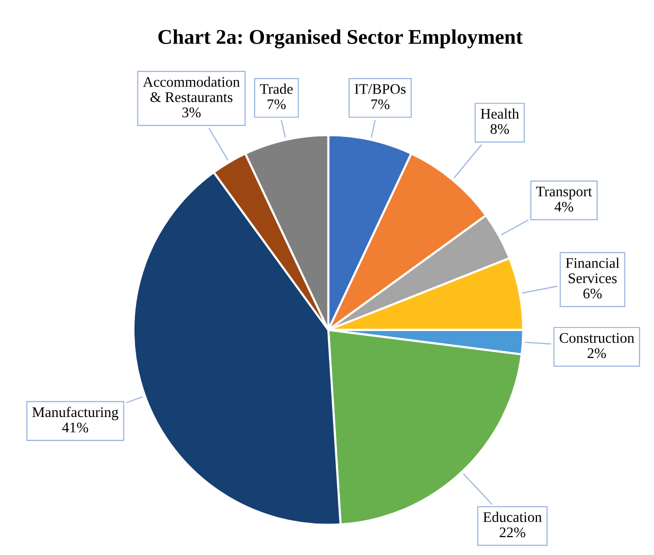  Describe the element at coordinates (592, 293) in the screenshot. I see `data-label: 6%` at that location.